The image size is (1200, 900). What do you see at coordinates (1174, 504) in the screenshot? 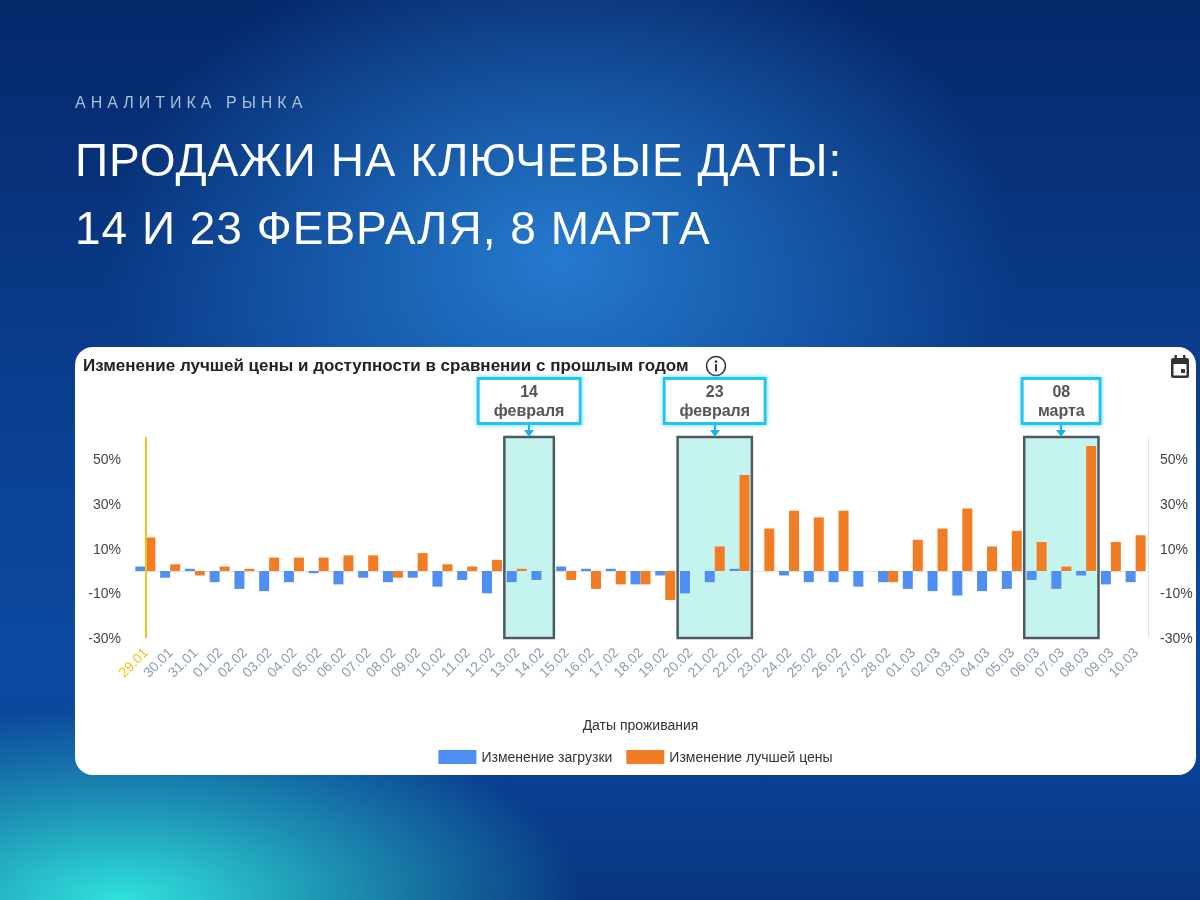
I see `y2-tick-label: 30%` at bounding box center [1174, 504].